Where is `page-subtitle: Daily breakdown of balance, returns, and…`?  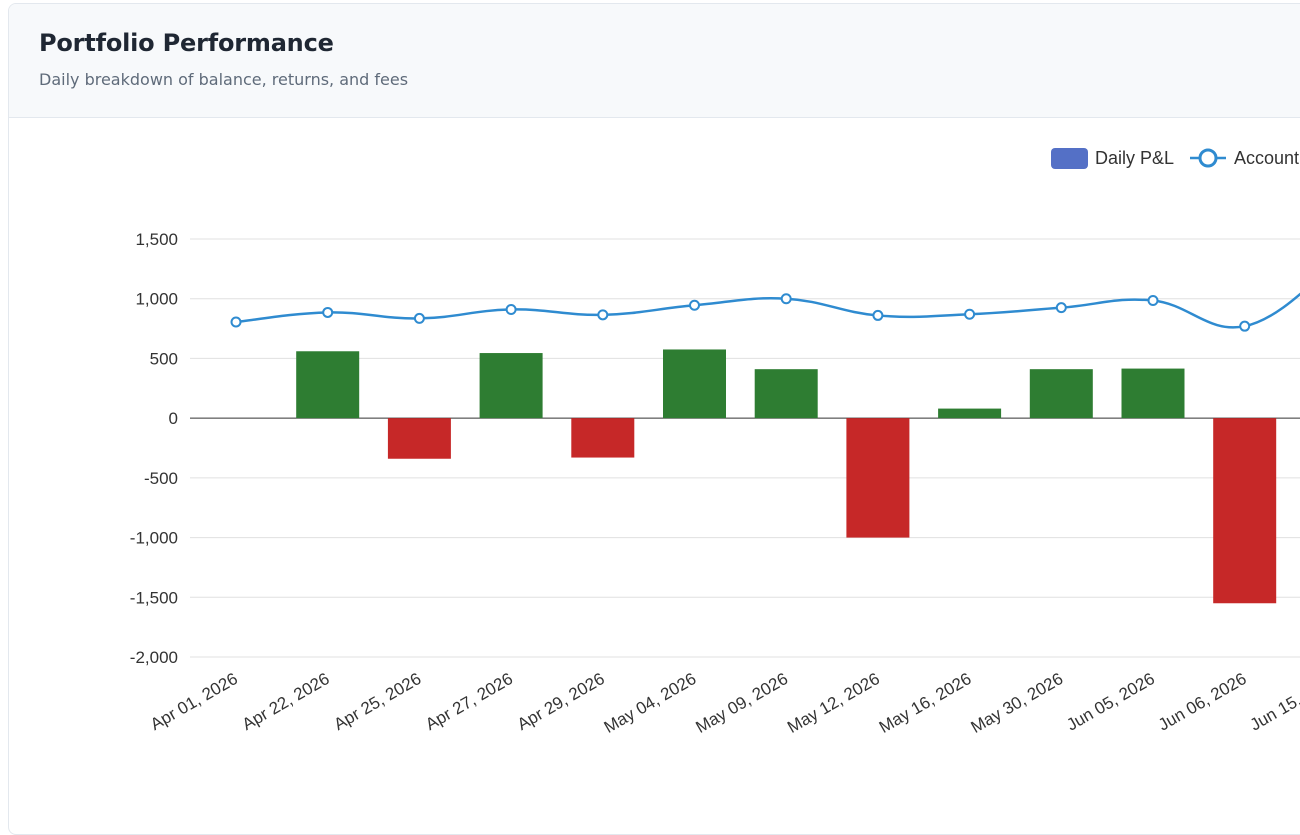 page-subtitle: Daily breakdown of balance, returns, and… is located at coordinates (224, 79).